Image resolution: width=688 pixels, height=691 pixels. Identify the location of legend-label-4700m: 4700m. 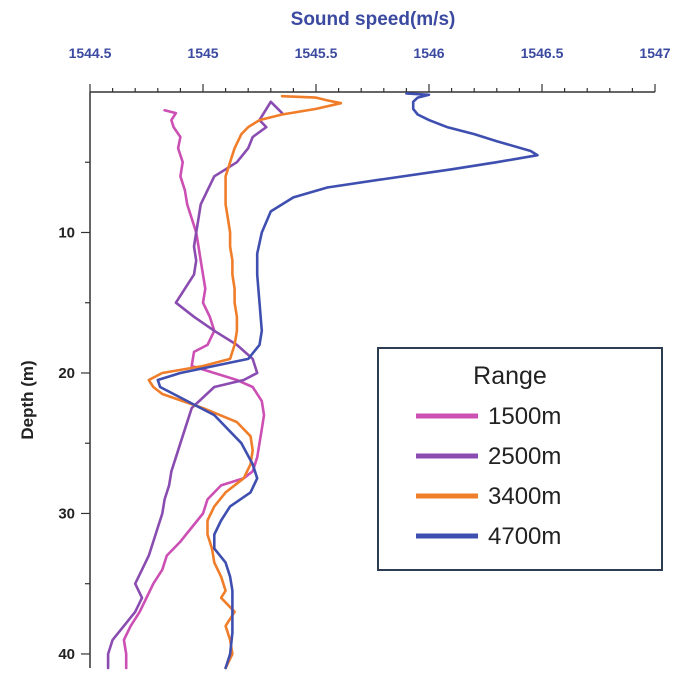
(524, 536).